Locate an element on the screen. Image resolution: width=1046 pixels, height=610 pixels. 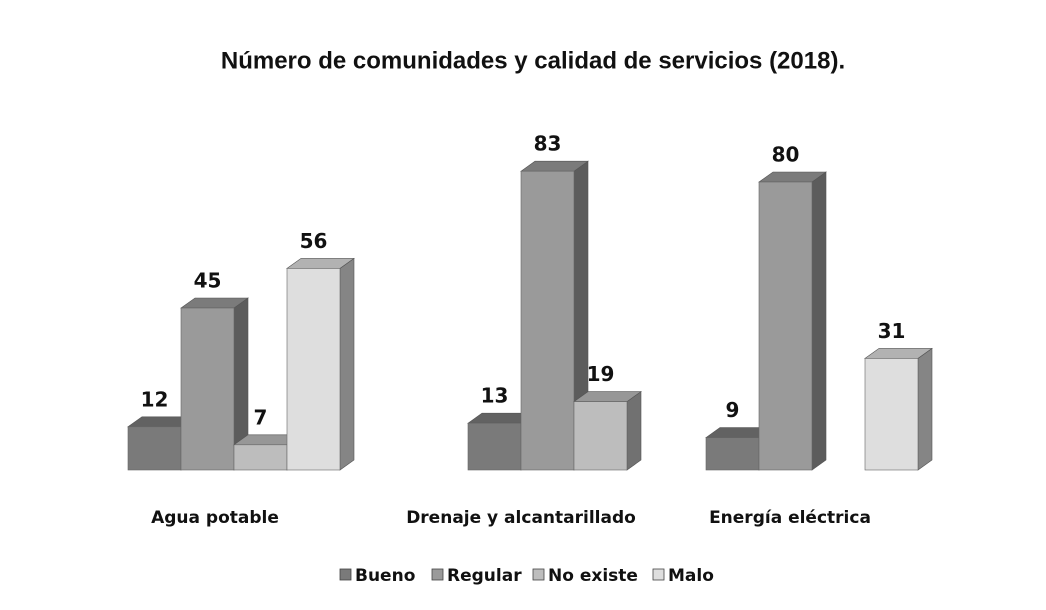
data-label: 31 is located at coordinates (892, 331).